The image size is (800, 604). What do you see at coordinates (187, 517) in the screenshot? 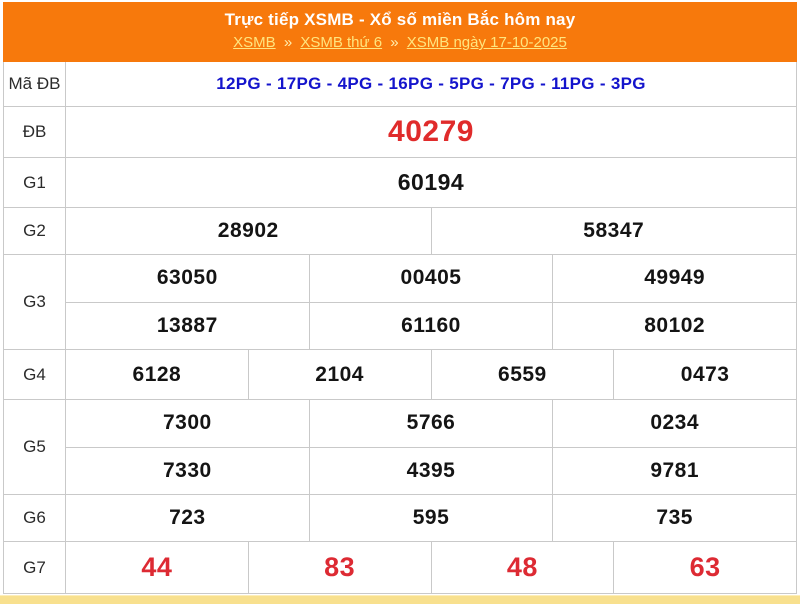
I see `prize-number: 723` at bounding box center [187, 517].